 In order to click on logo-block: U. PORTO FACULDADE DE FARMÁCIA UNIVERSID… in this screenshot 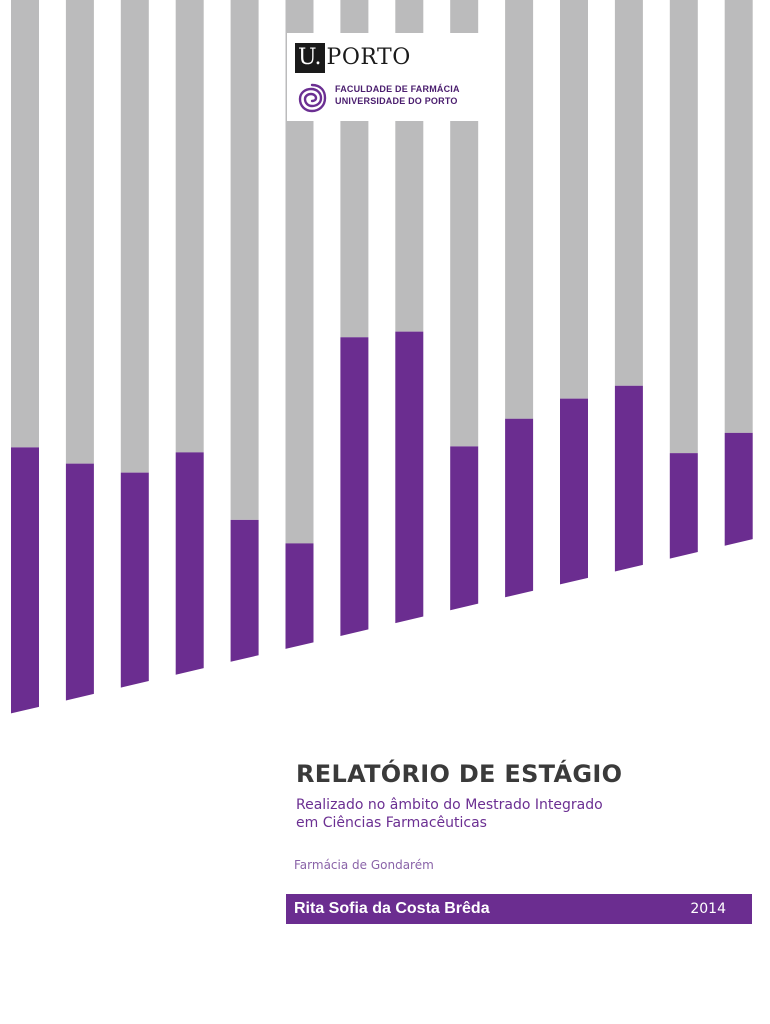, I will do `click(384, 77)`.